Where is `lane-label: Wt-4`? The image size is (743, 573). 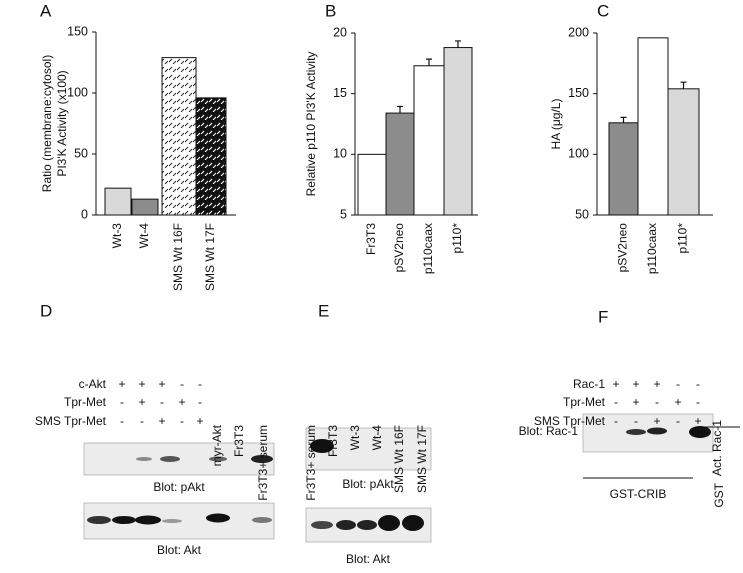 lane-label: Wt-4 is located at coordinates (377, 438).